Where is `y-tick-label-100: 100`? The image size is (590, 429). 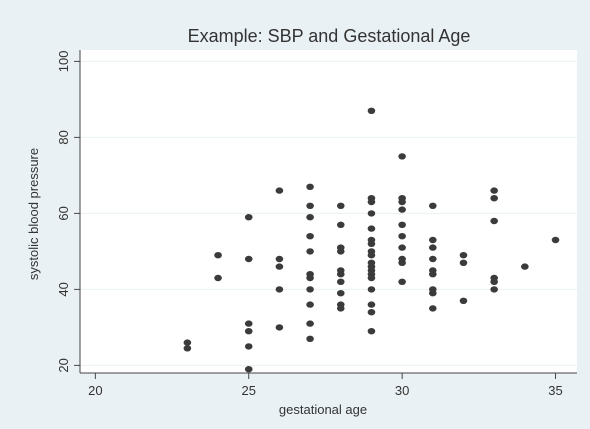 y-tick-label-100: 100 is located at coordinates (63, 62).